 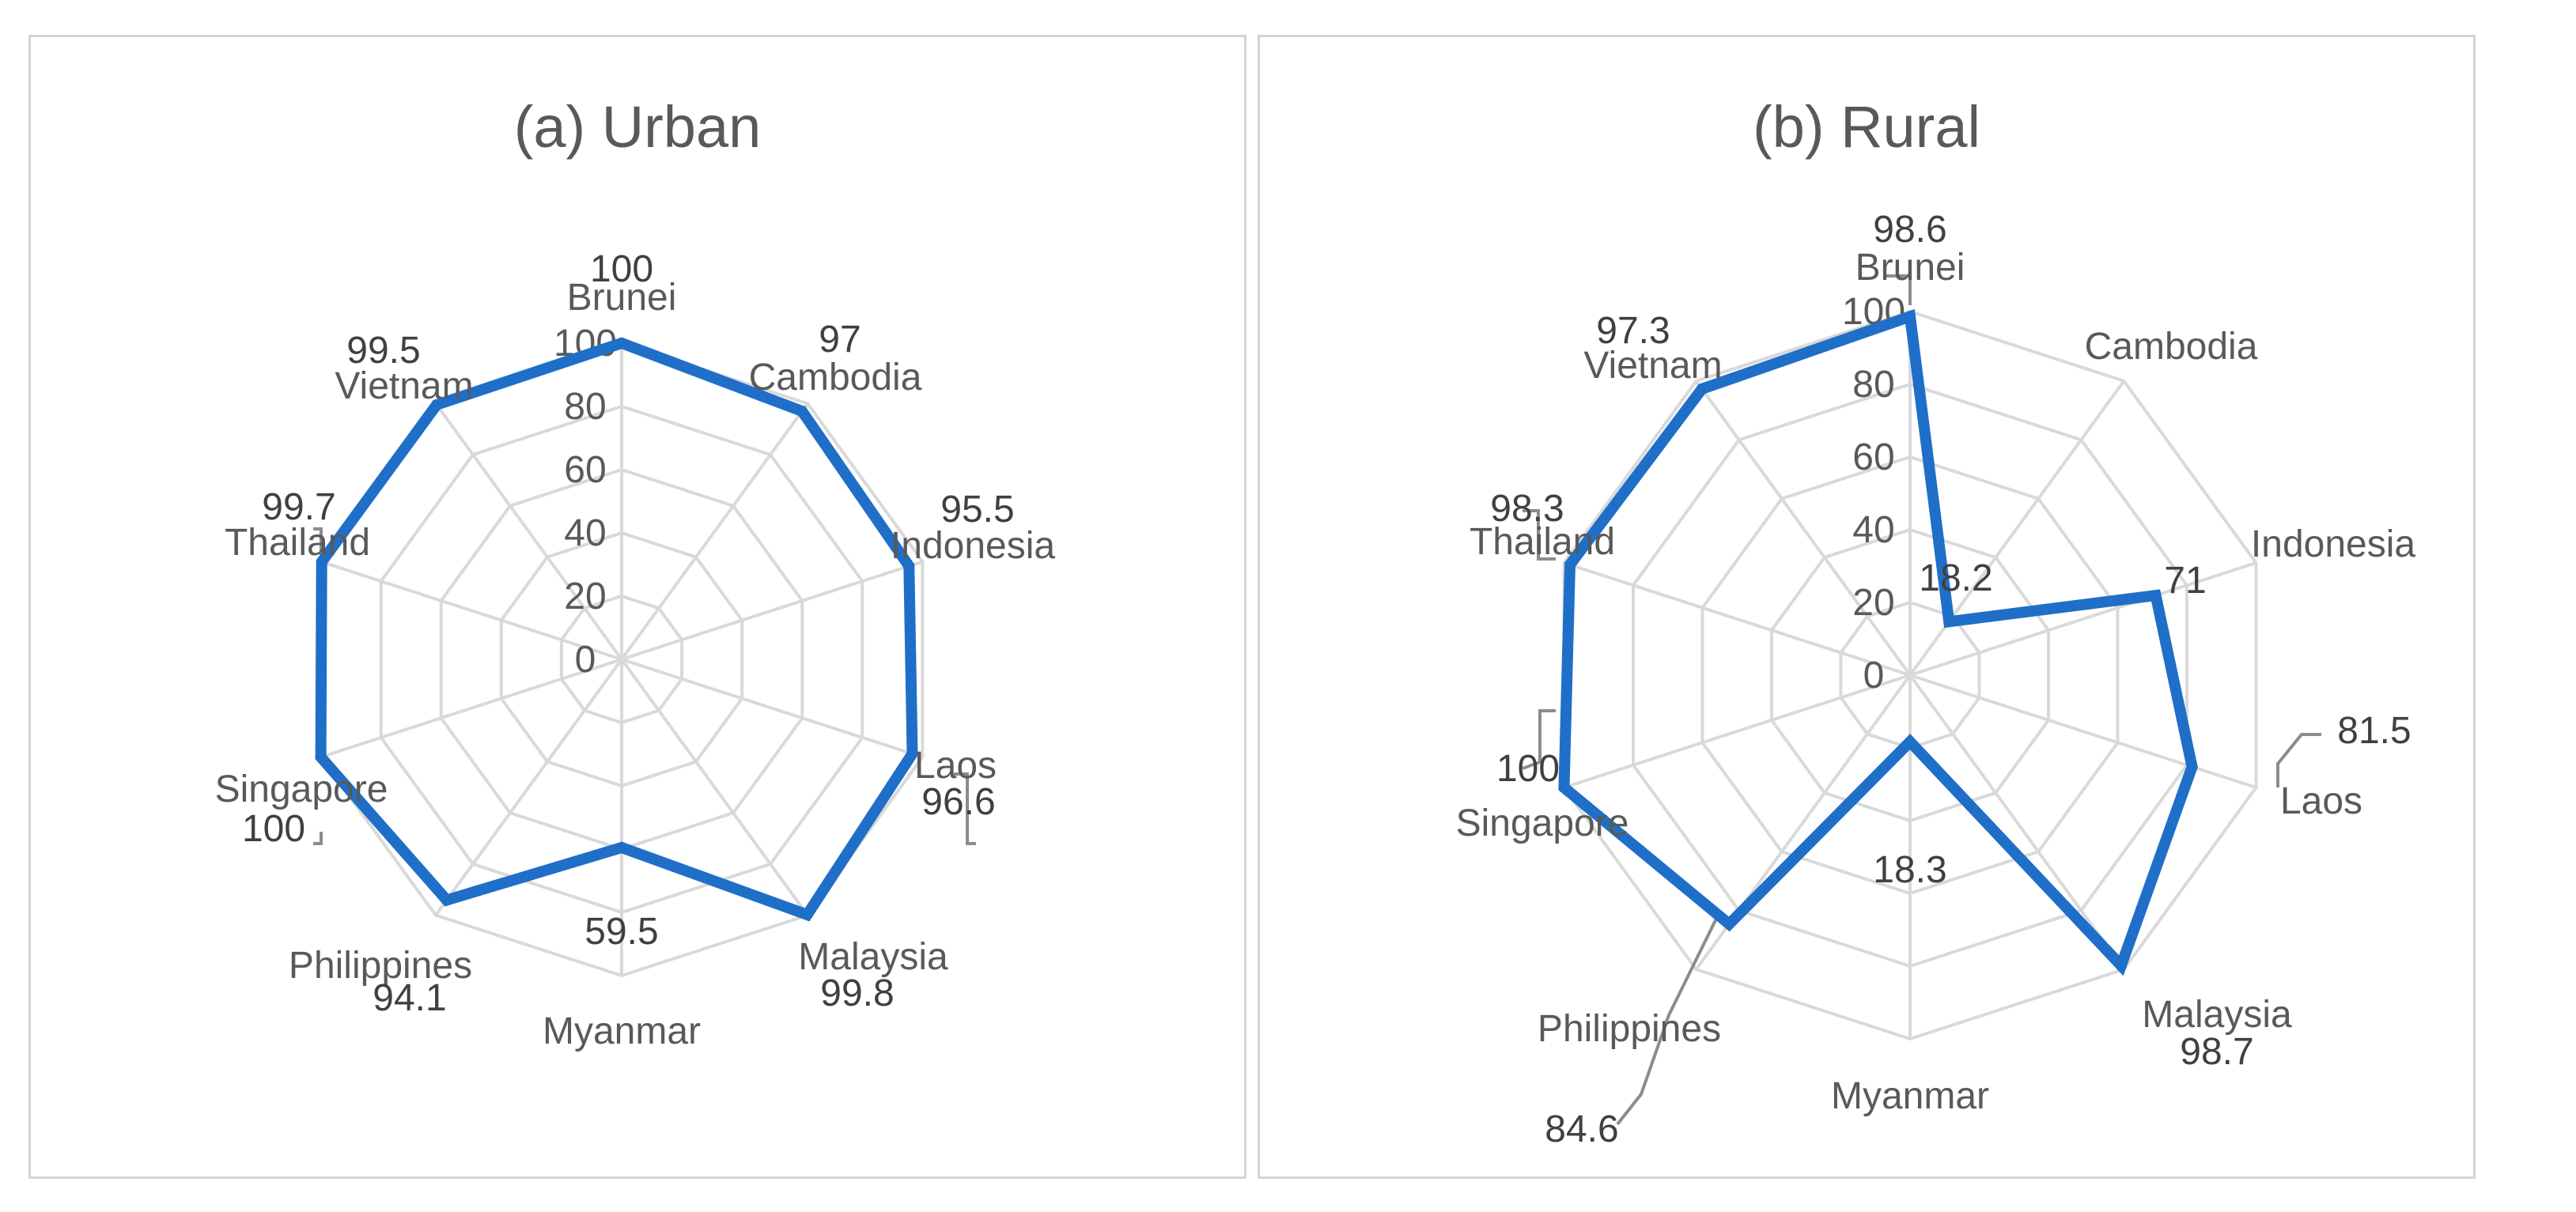 I want to click on rural-data-label-singapore: 100, so click(x=1528, y=769).